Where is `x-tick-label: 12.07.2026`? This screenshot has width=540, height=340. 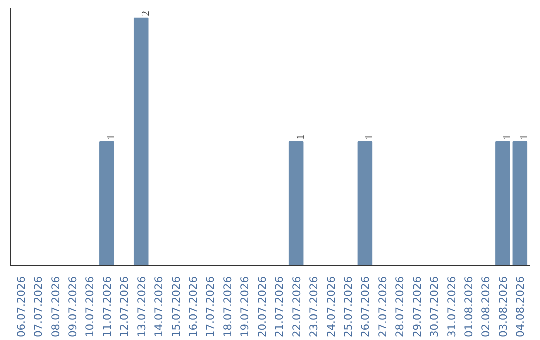
x-tick-label: 12.07.2026 is located at coordinates (125, 307).